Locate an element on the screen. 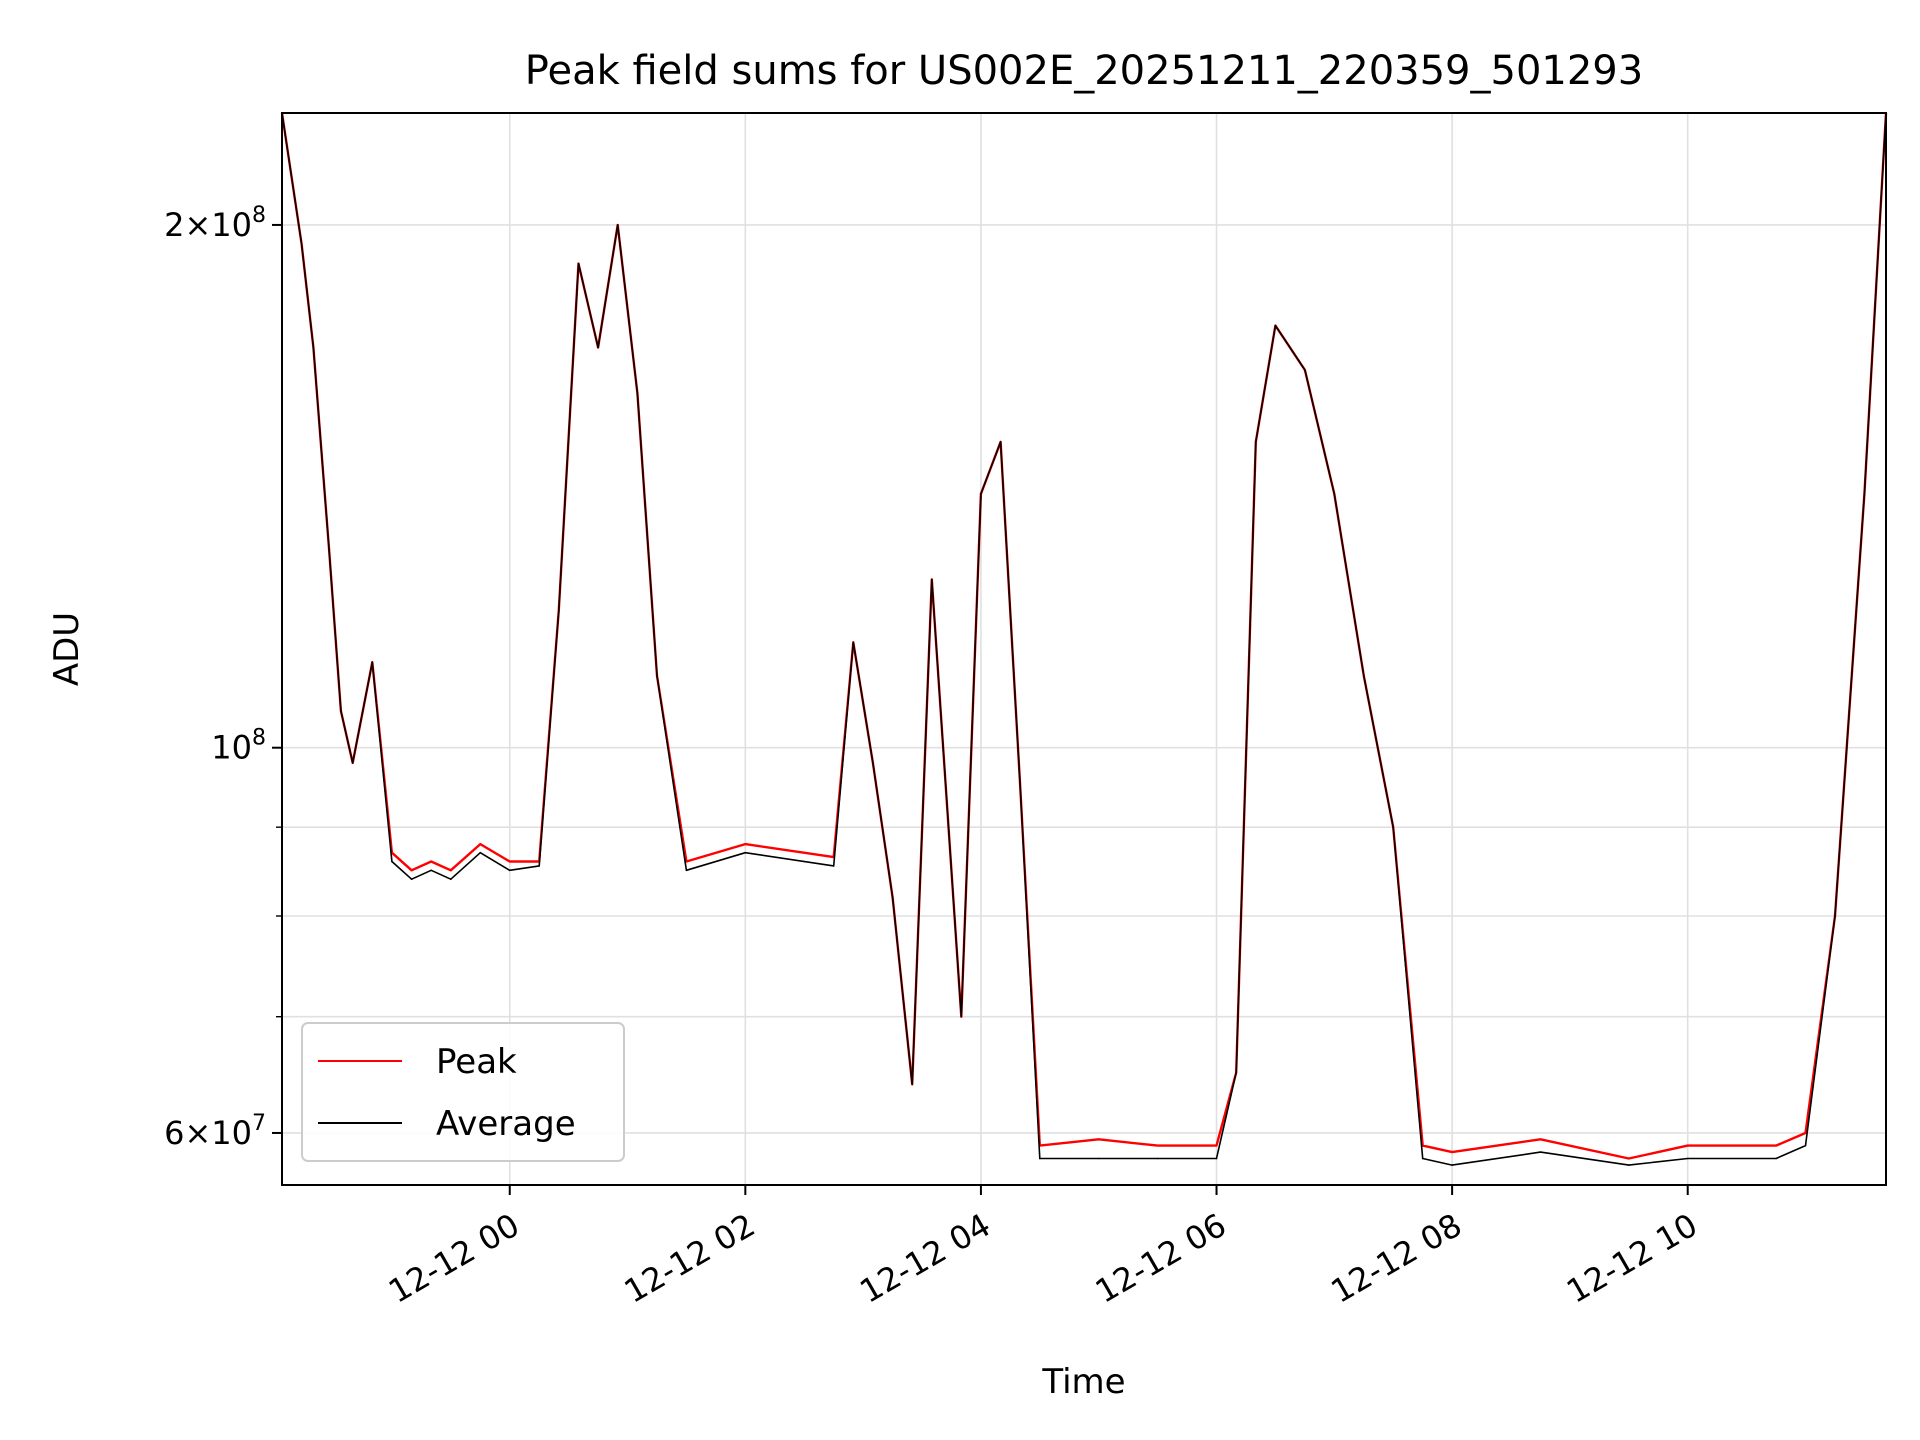  legend: Peak Average is located at coordinates (463, 1092).